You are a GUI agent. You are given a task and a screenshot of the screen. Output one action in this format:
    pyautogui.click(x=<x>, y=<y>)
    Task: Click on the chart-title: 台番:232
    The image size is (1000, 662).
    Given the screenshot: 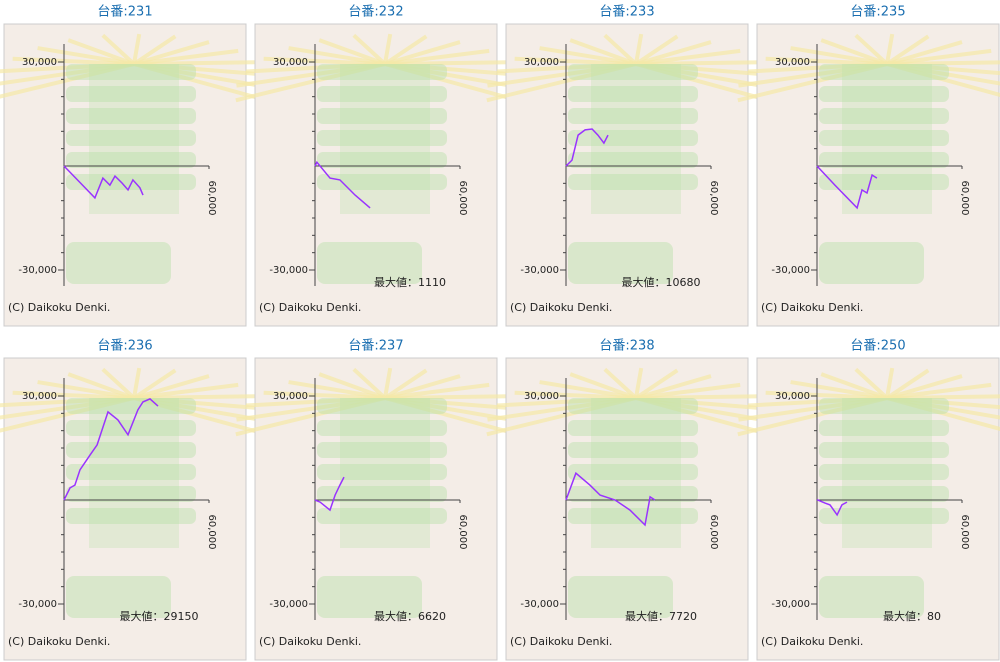 What is the action you would take?
    pyautogui.click(x=375, y=12)
    